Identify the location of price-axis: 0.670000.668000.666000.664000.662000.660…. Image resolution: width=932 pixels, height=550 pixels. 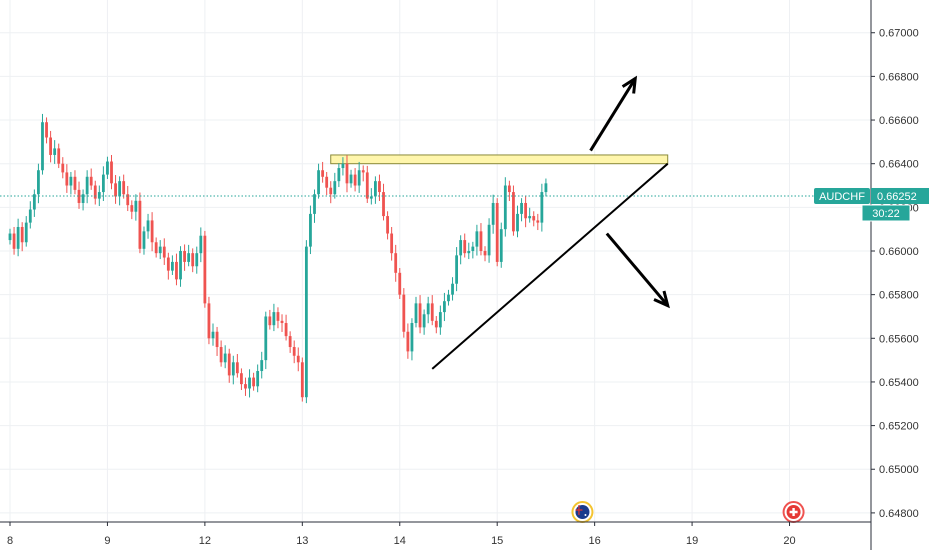
(895, 274).